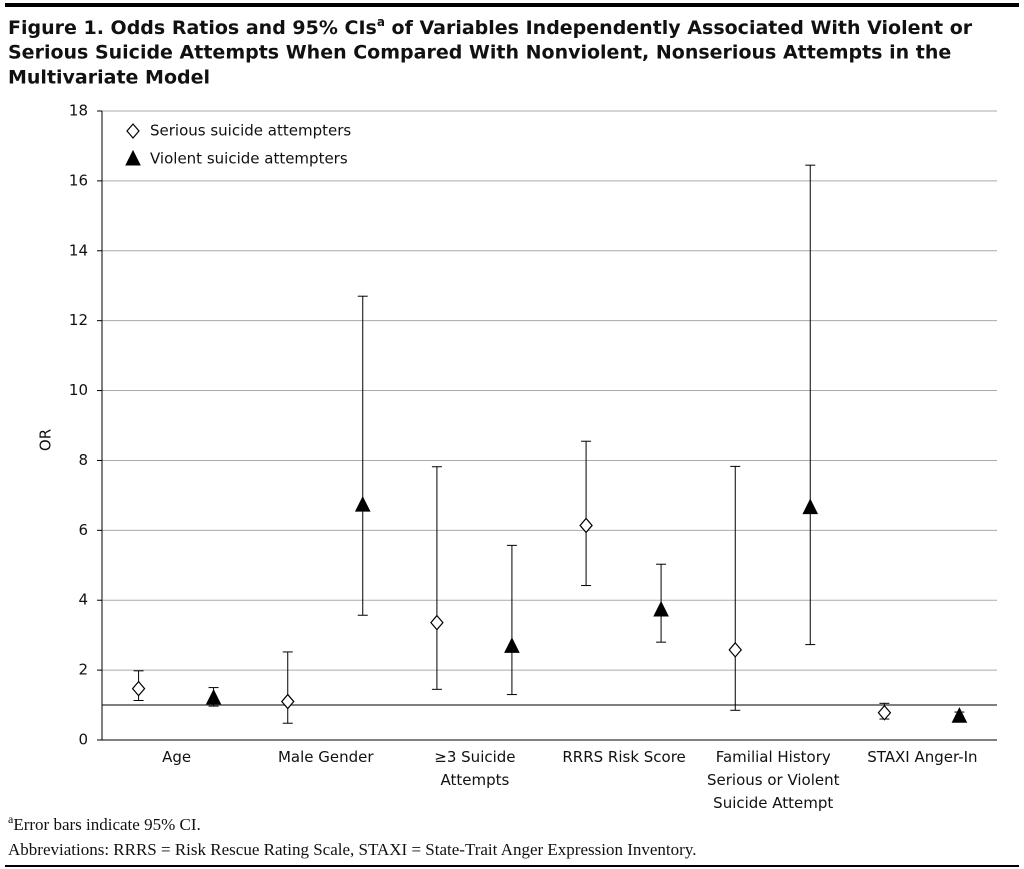 This screenshot has height=869, width=1024. Describe the element at coordinates (78, 390) in the screenshot. I see `y-tick-label: 10` at that location.